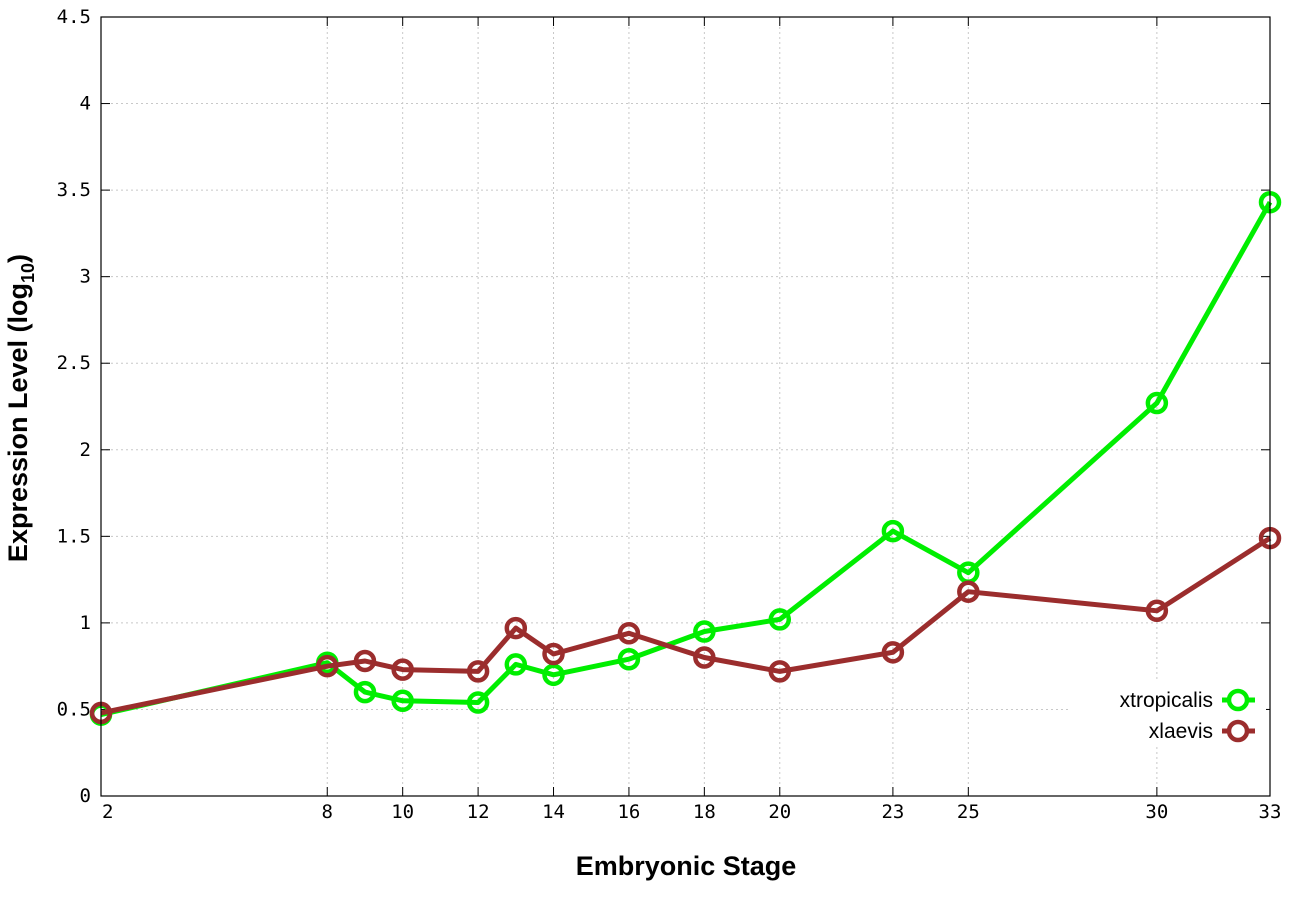  What do you see at coordinates (85, 450) in the screenshot?
I see `y-tick-label: 2` at bounding box center [85, 450].